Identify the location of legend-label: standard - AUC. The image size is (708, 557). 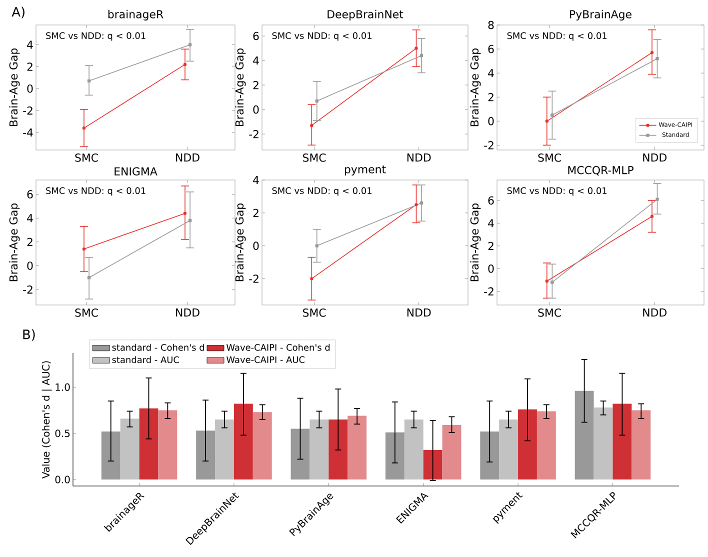
(145, 360).